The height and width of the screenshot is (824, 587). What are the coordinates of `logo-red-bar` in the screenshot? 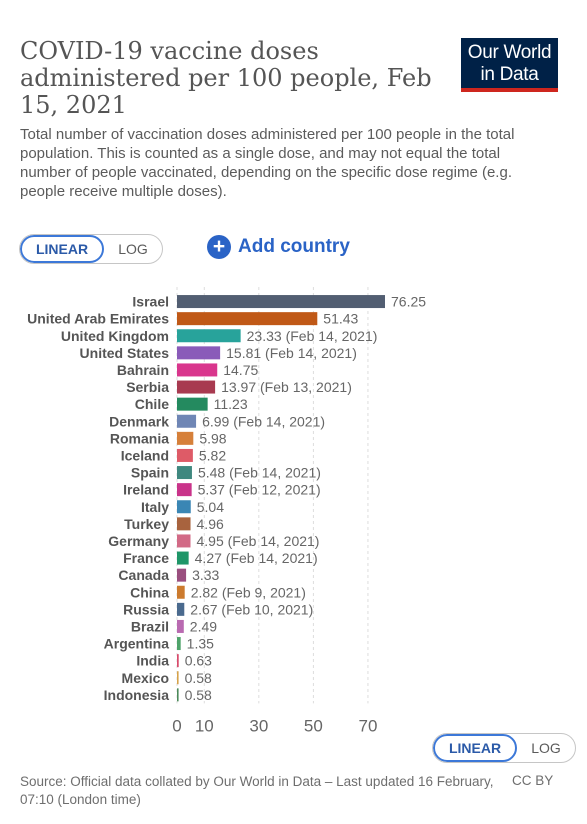 It's located at (509, 90).